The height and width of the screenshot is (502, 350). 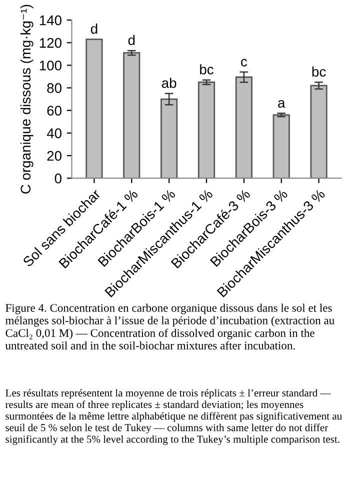 I want to click on y-axis-title: C organique dissous (mg·kg⁻¹), so click(x=27, y=99).